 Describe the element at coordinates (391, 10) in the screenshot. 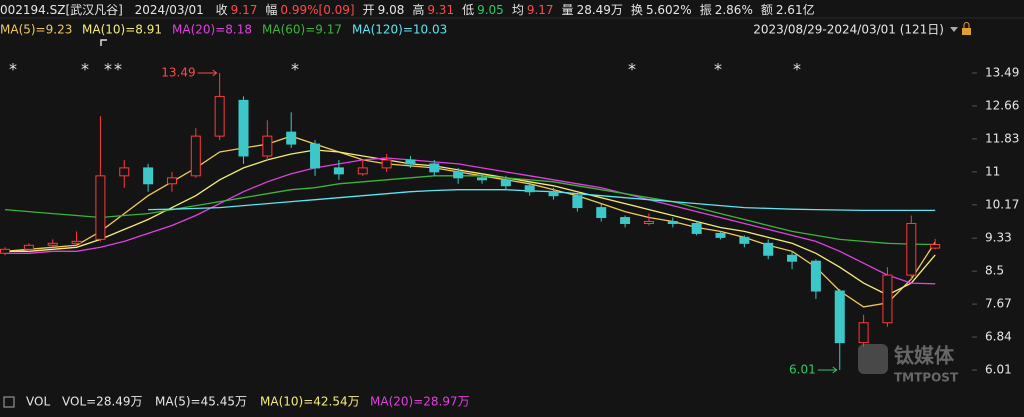

I see `field-value: 9.08` at that location.